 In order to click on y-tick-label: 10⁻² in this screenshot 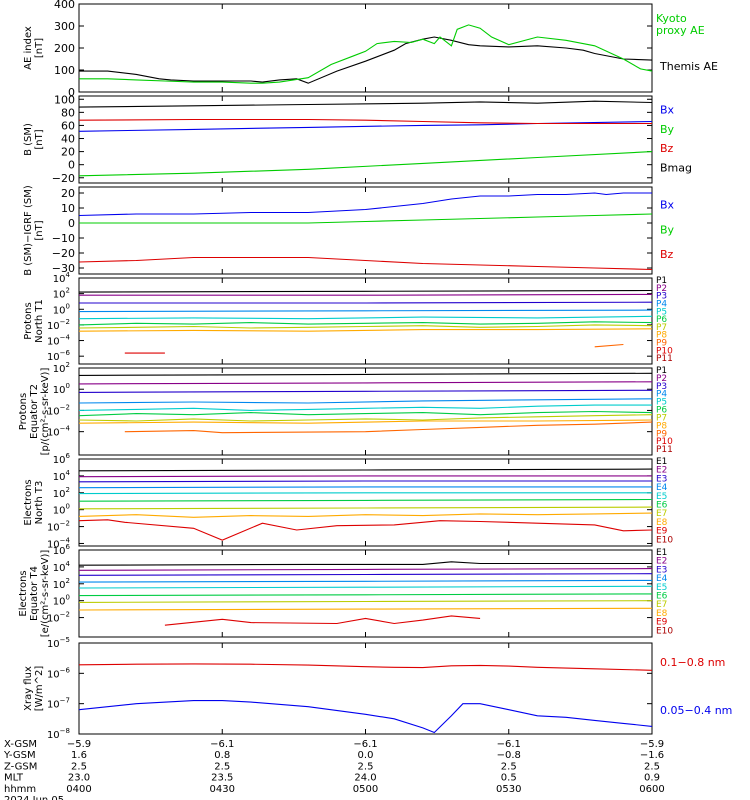, I will do `click(58, 325)`.